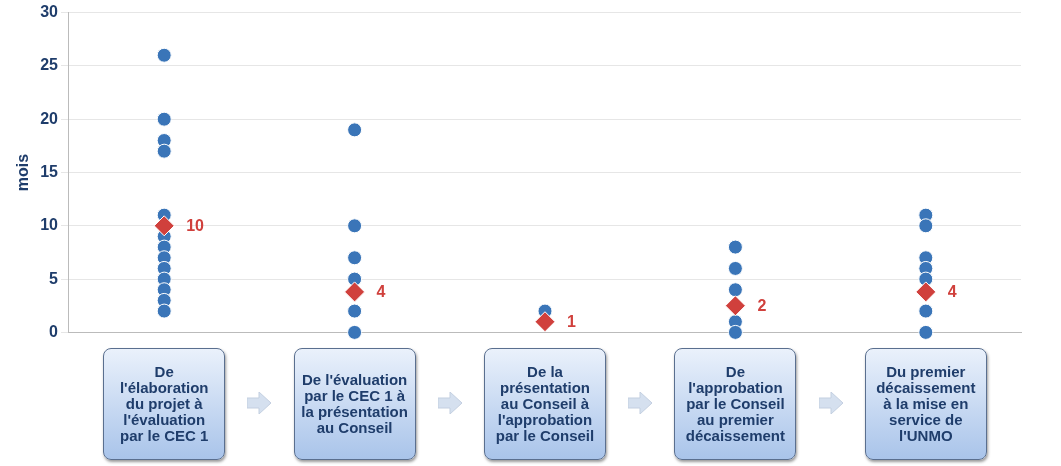  What do you see at coordinates (354, 404) in the screenshot?
I see `x-tick-label: De l'évaluation par le CEC 1 à la présentation au Conseil` at bounding box center [354, 404].